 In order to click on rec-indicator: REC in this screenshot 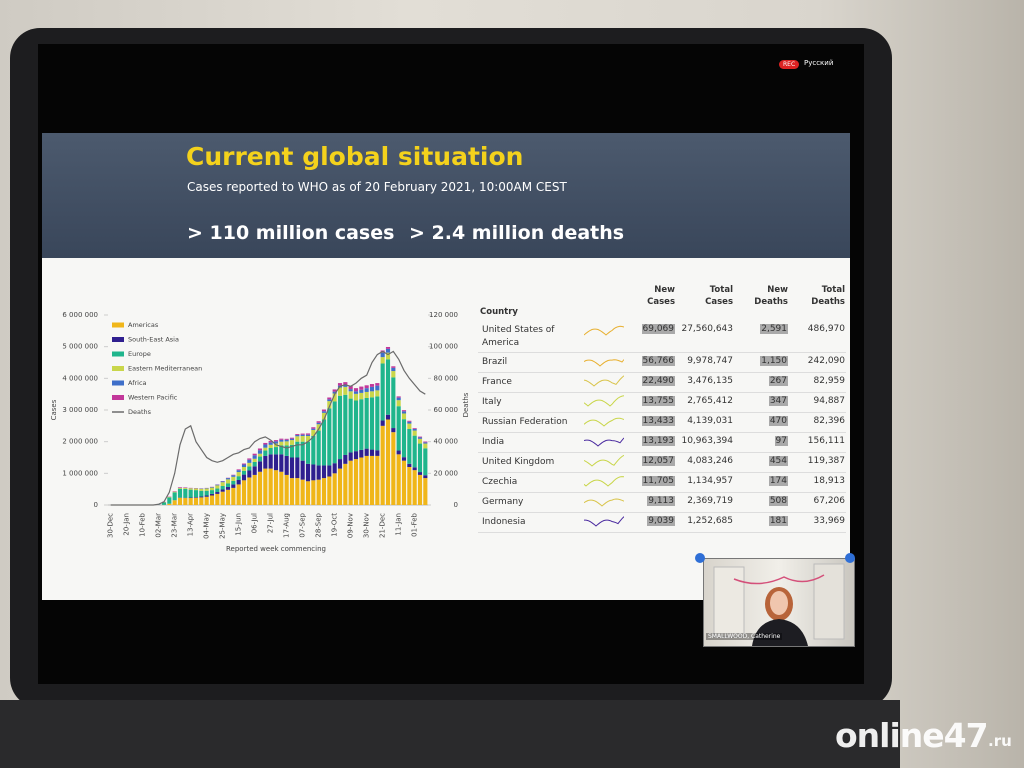, I will do `click(789, 64)`.